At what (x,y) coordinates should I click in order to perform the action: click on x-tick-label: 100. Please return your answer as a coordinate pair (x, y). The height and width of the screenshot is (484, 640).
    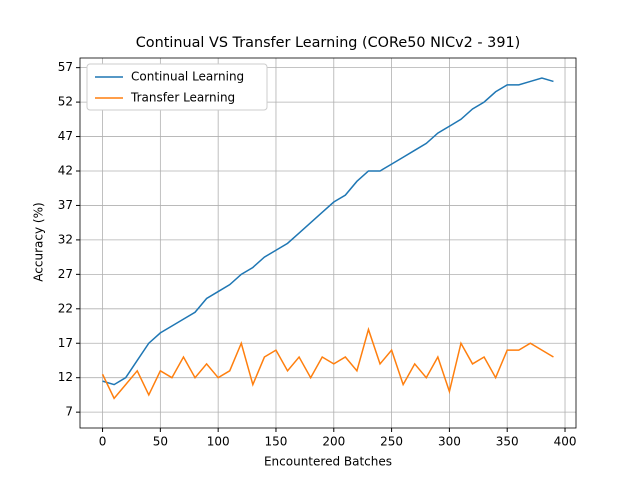
    Looking at the image, I should click on (218, 442).